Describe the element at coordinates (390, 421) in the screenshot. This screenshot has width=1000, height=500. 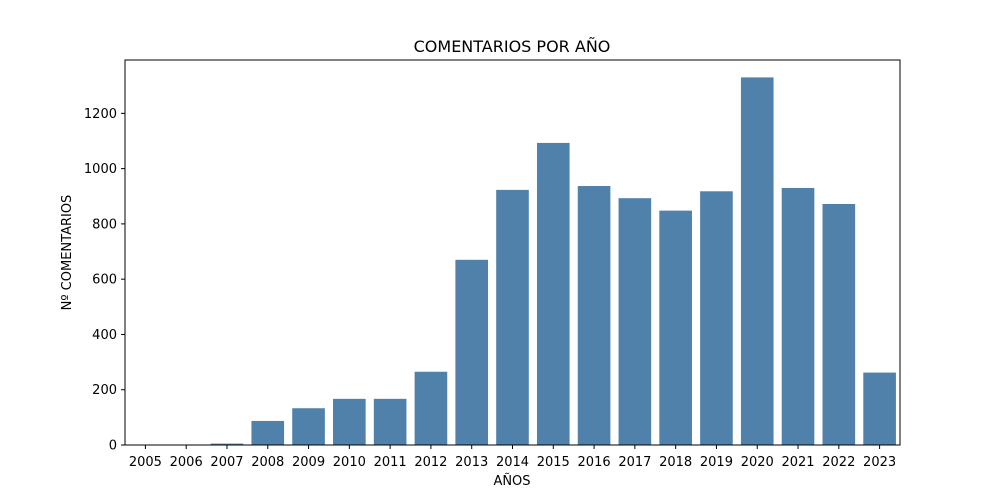
I see `bar-2011` at that location.